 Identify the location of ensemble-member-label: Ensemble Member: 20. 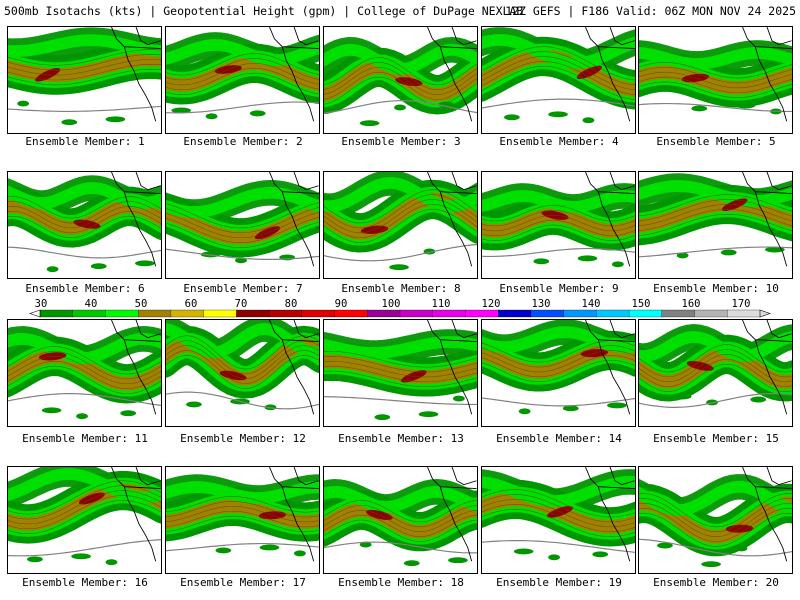
(716, 582).